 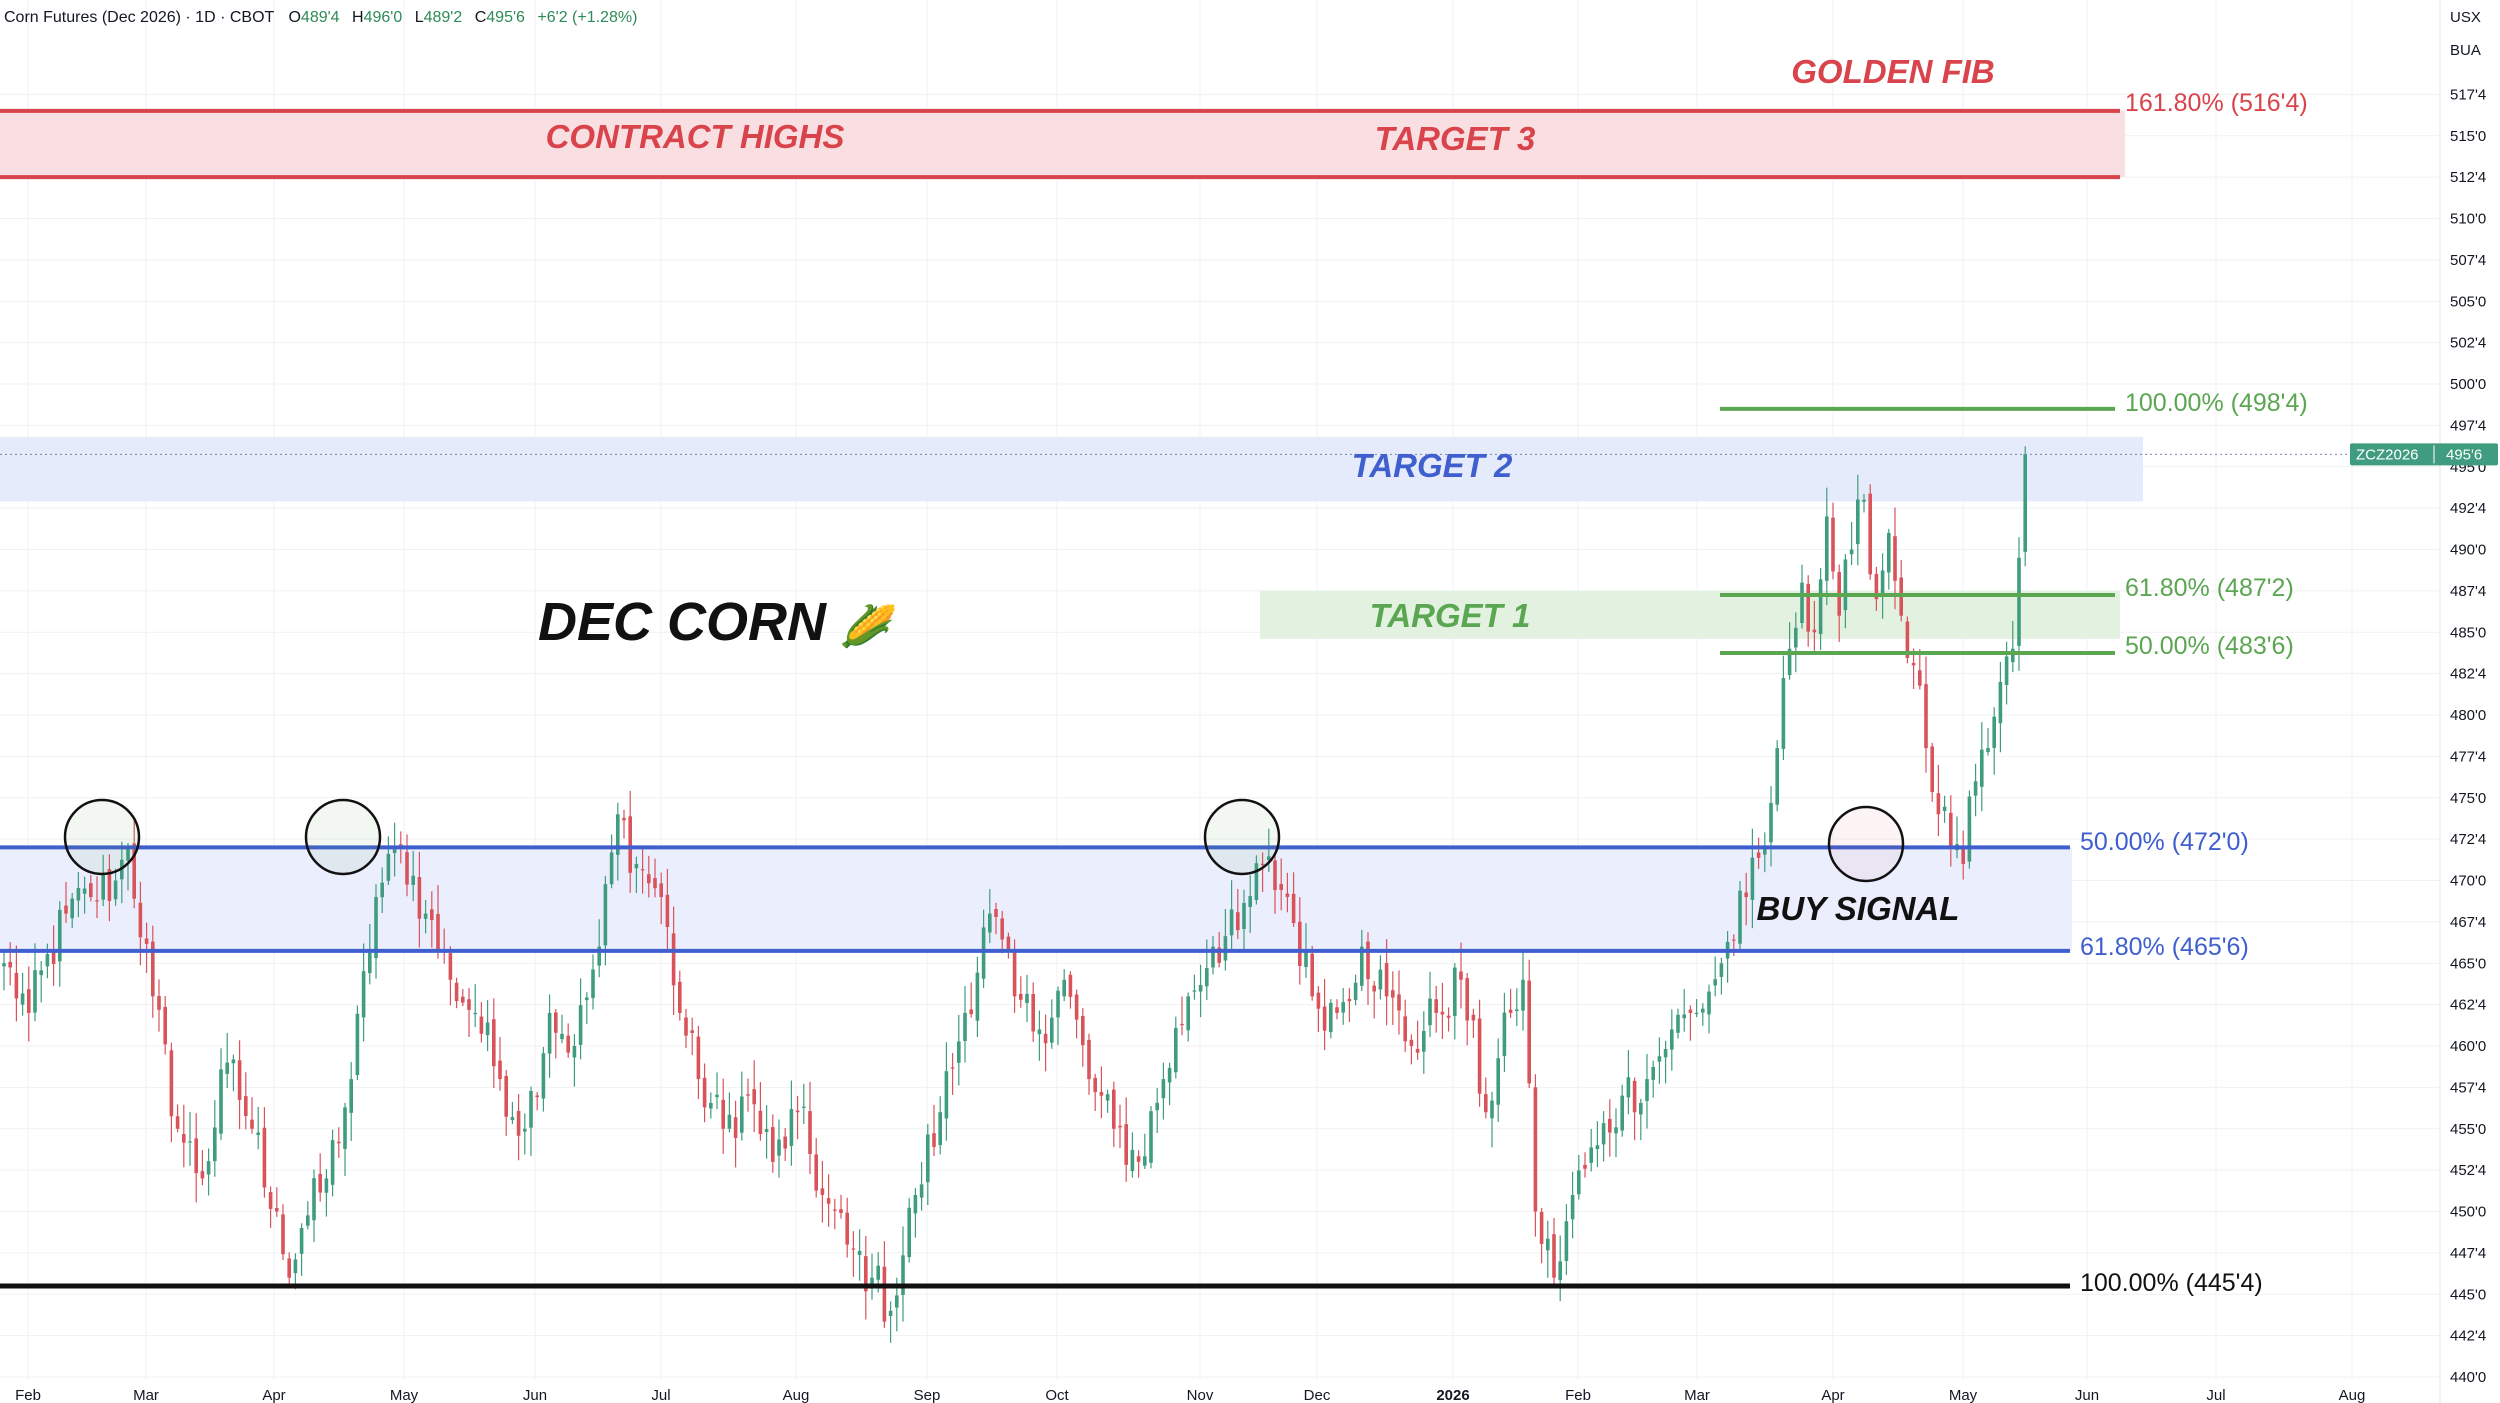 I want to click on price-tick-label: 472'4, so click(x=2468, y=839).